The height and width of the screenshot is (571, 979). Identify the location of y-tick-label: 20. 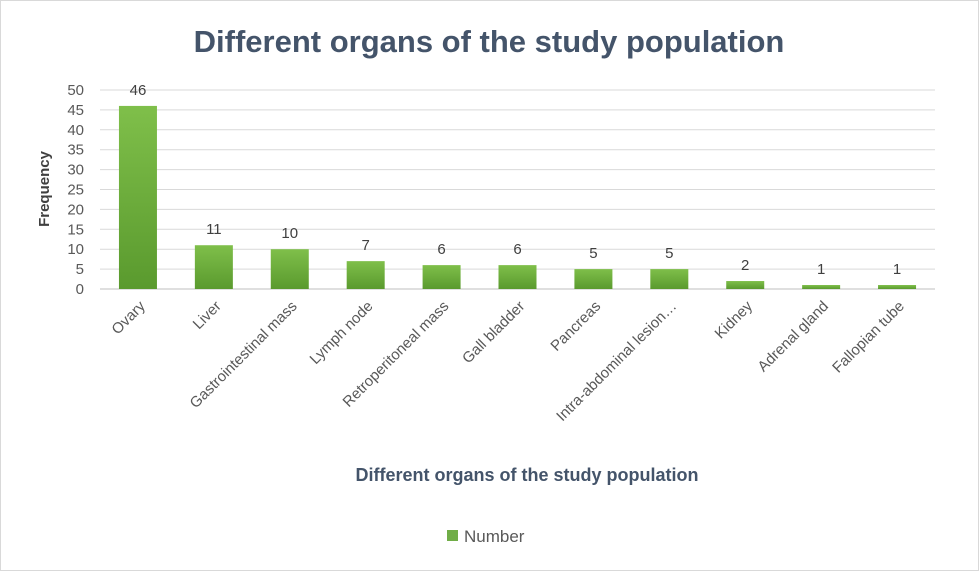
(75, 209).